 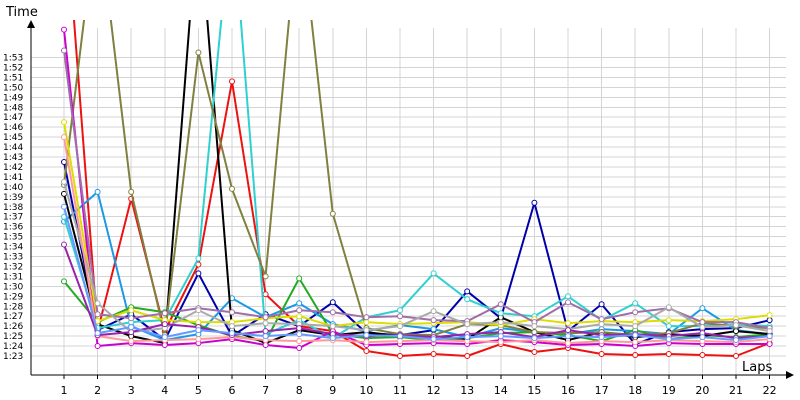 I want to click on x-tick-label: 9, so click(x=332, y=390).